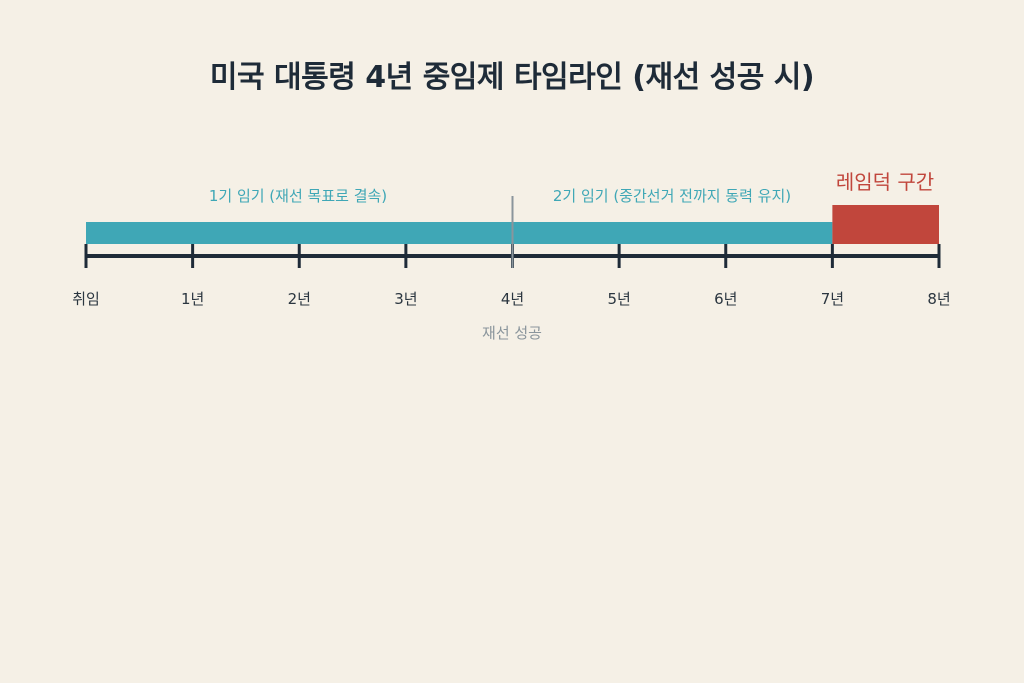 This screenshot has width=1024, height=683. I want to click on reelection-marker-label: 재선 성공, so click(512, 333).